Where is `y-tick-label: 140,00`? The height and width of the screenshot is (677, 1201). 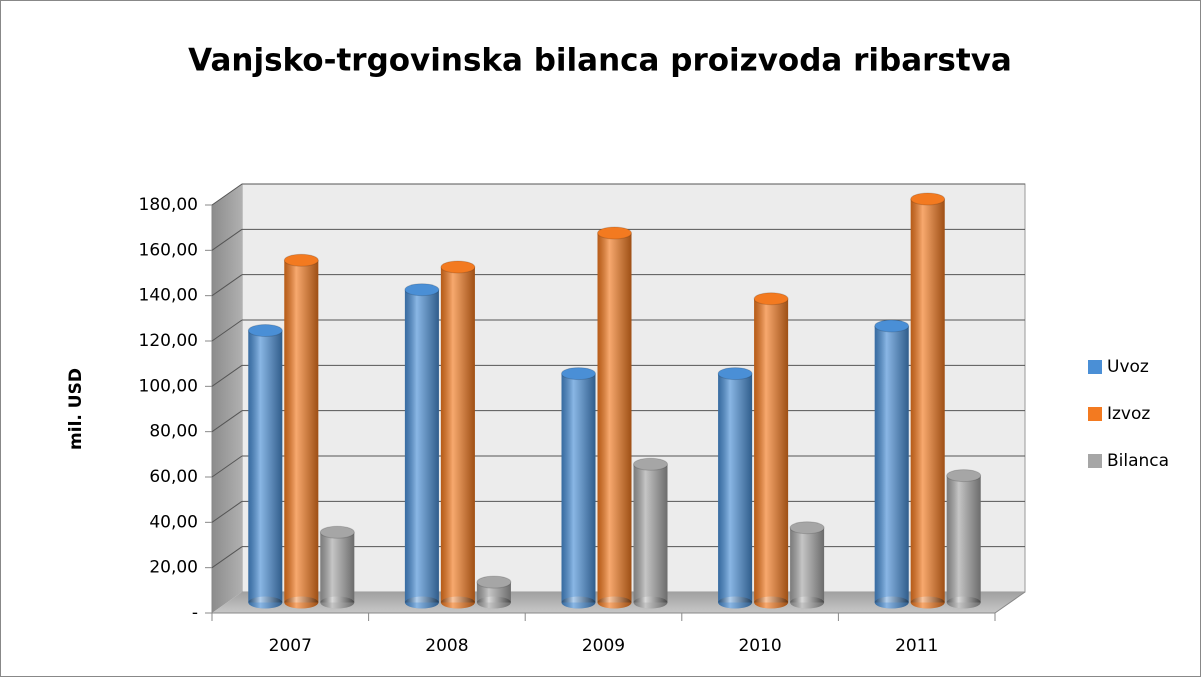 y-tick-label: 140,00 is located at coordinates (168, 296).